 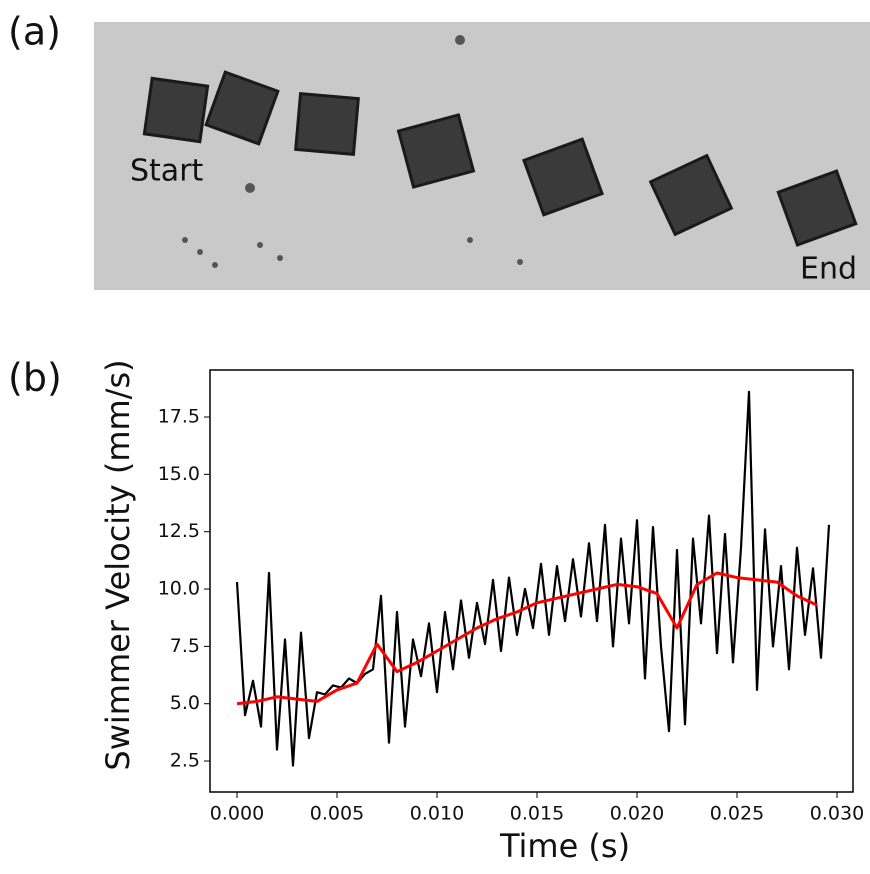 What do you see at coordinates (179, 531) in the screenshot?
I see `y-tick-label: 12.5` at bounding box center [179, 531].